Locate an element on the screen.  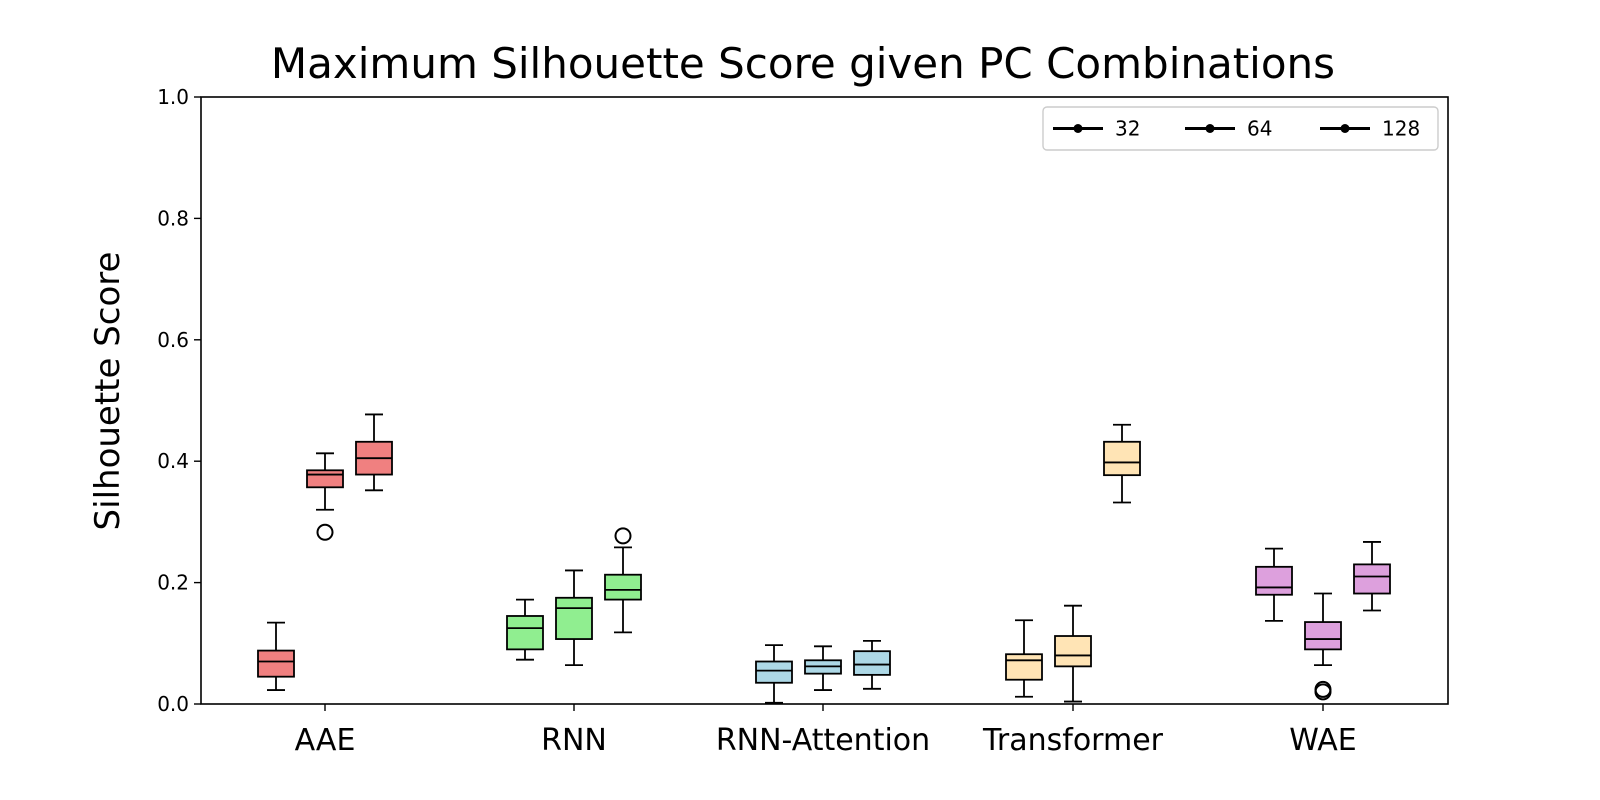
y-tick-label: 0.2 is located at coordinates (173, 583).